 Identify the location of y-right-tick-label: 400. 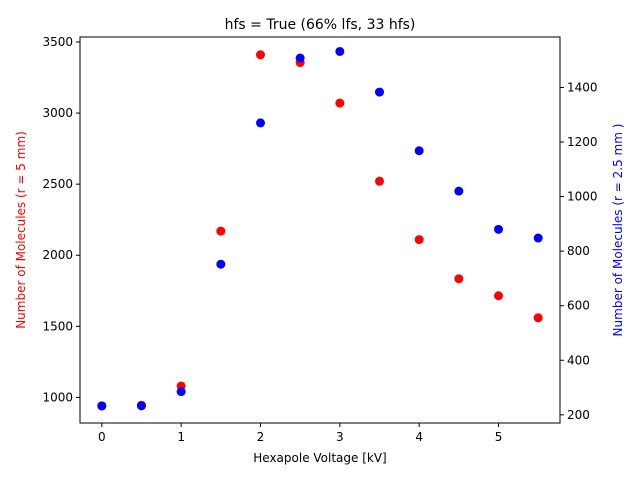
(578, 360).